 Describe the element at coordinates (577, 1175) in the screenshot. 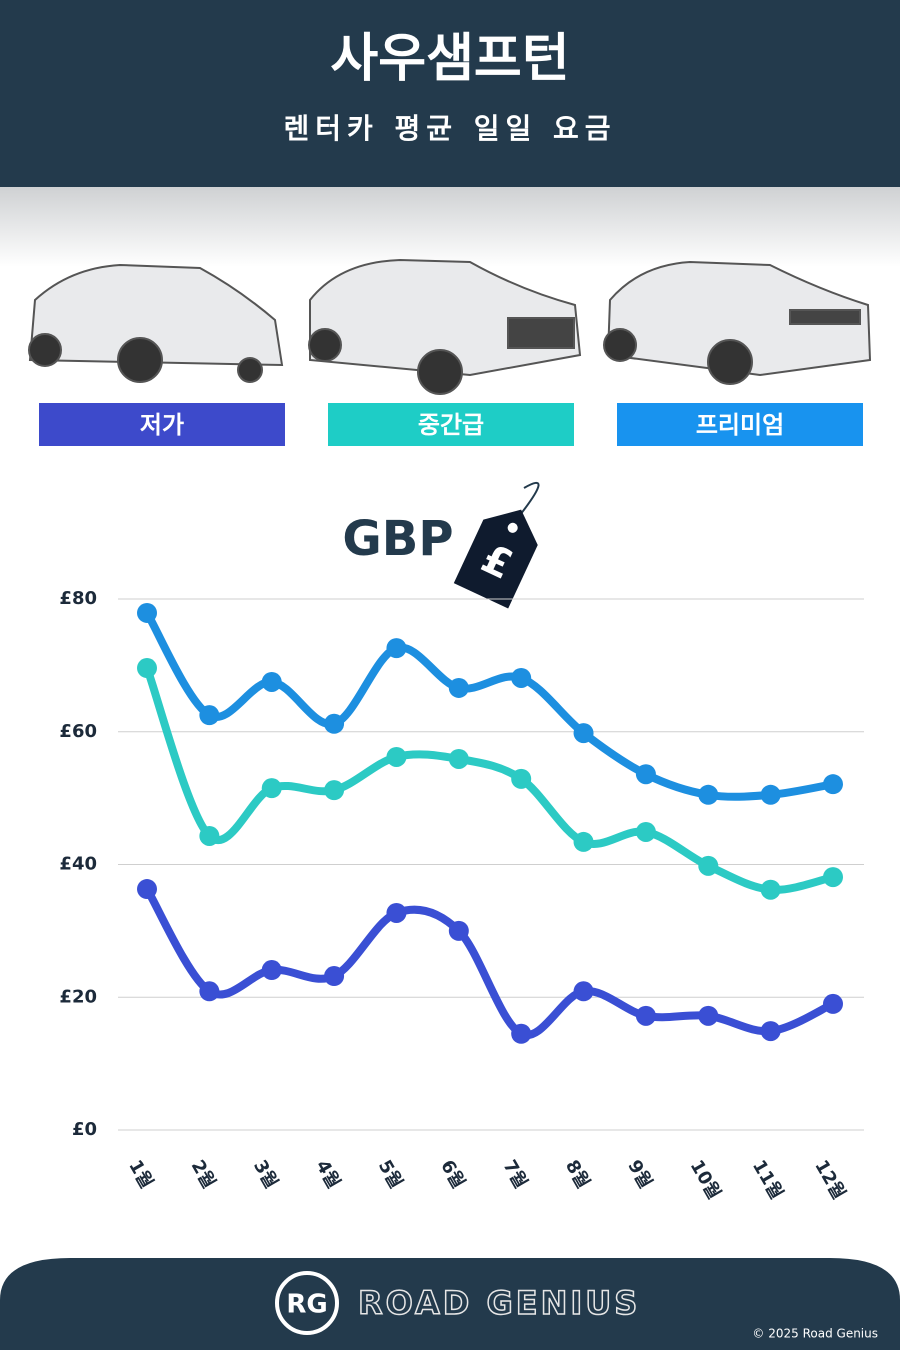

I see `x-tick-label: 8월` at that location.